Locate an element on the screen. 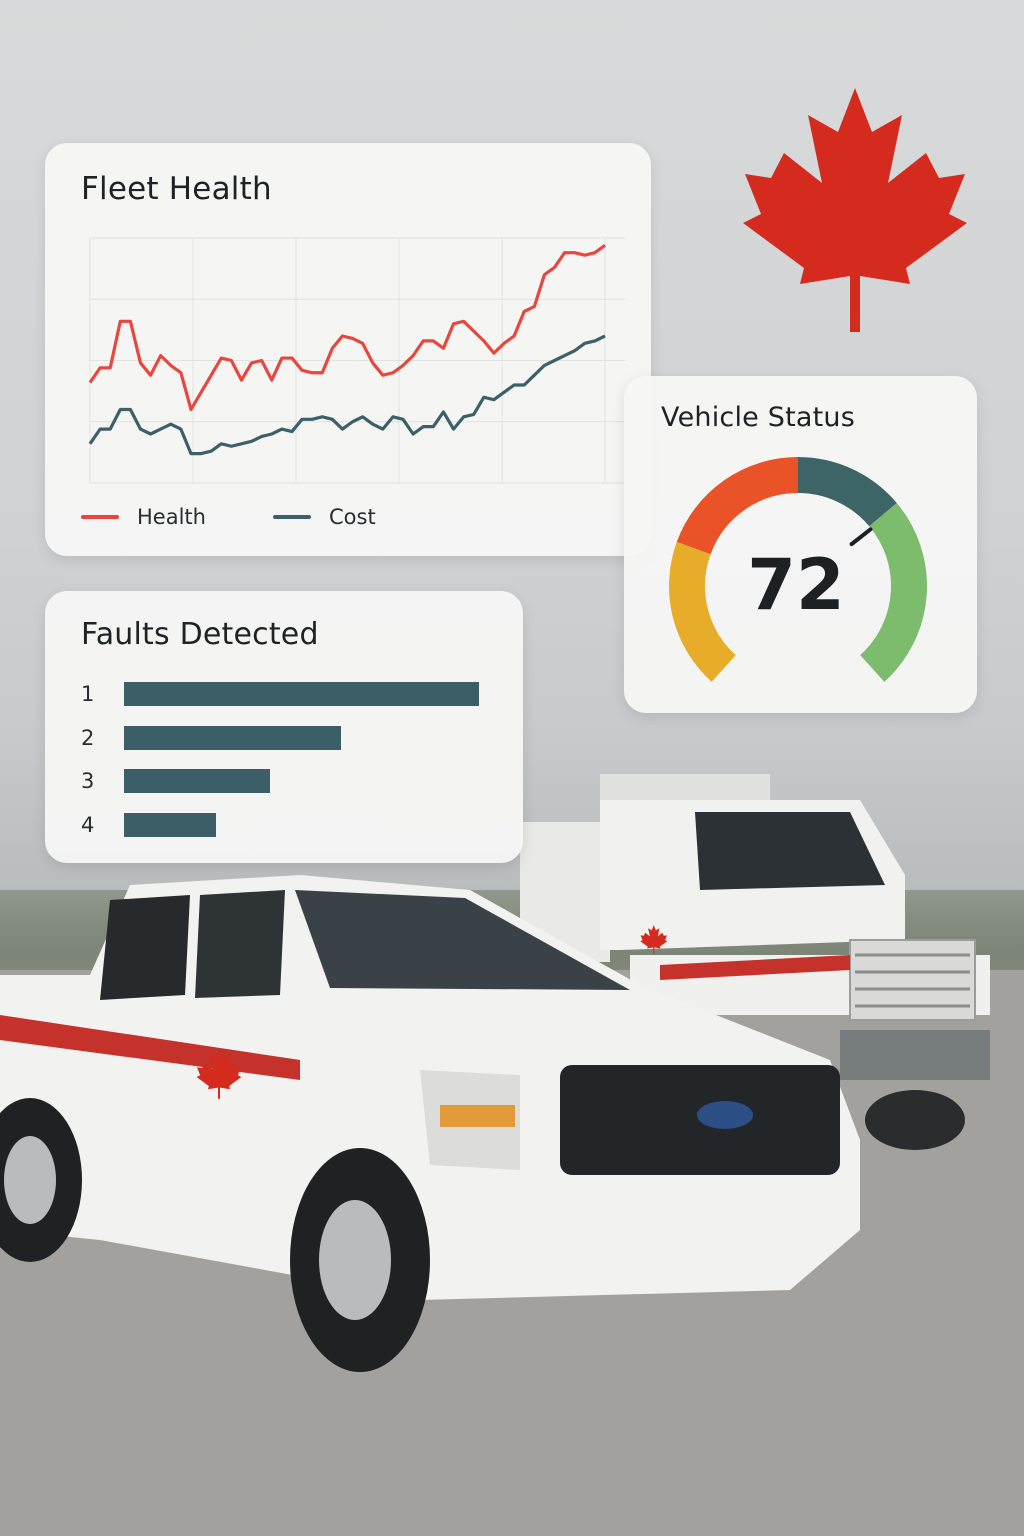 This screenshot has height=1536, width=1024. faults-detected-card: Faults Detected 1 2 3 4 is located at coordinates (284, 727).